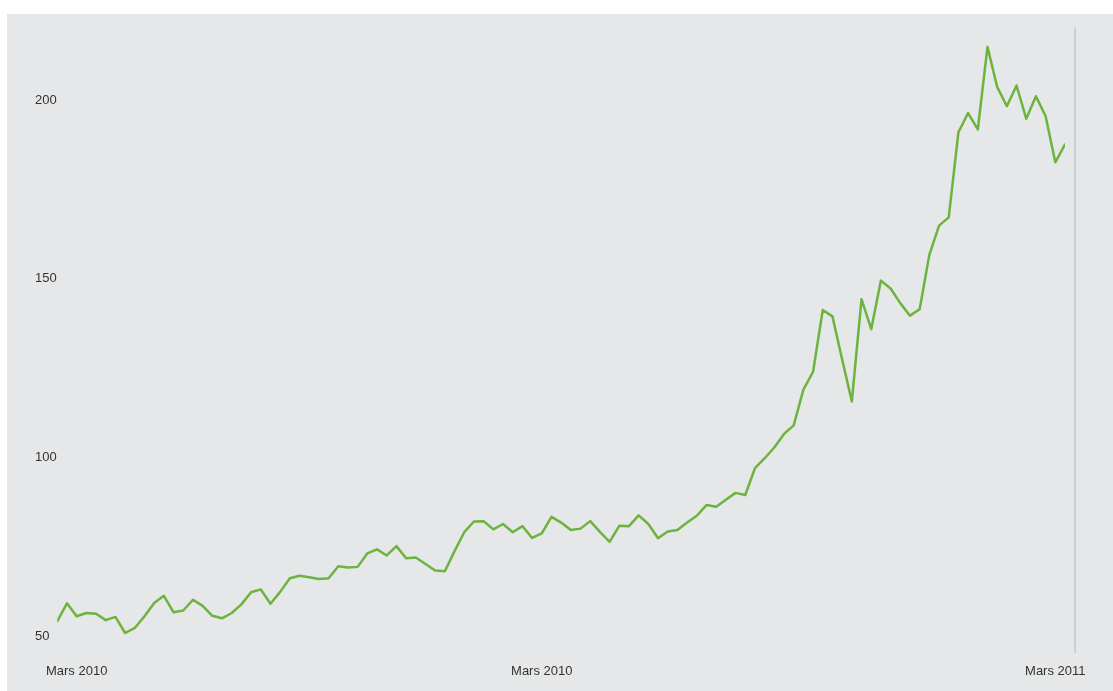 The width and height of the screenshot is (1113, 691). I want to click on y-tick-label: 150, so click(46, 278).